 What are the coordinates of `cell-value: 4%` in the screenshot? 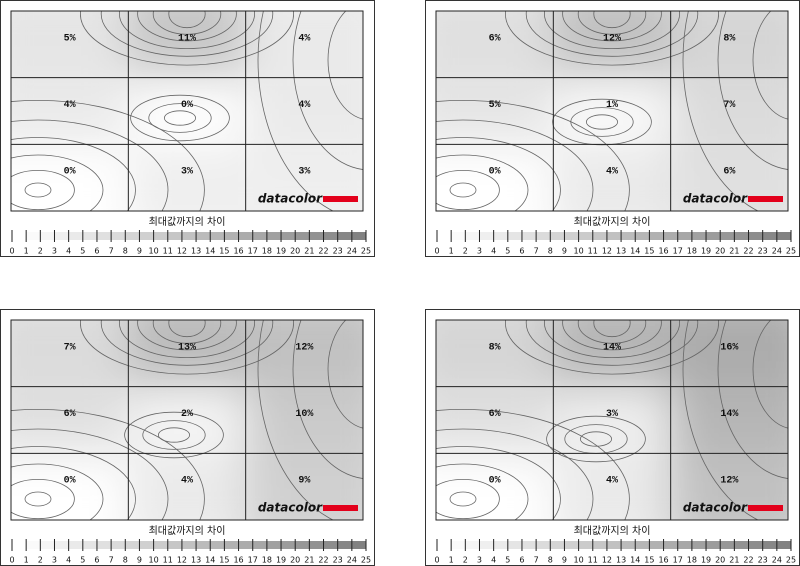 It's located at (304, 38).